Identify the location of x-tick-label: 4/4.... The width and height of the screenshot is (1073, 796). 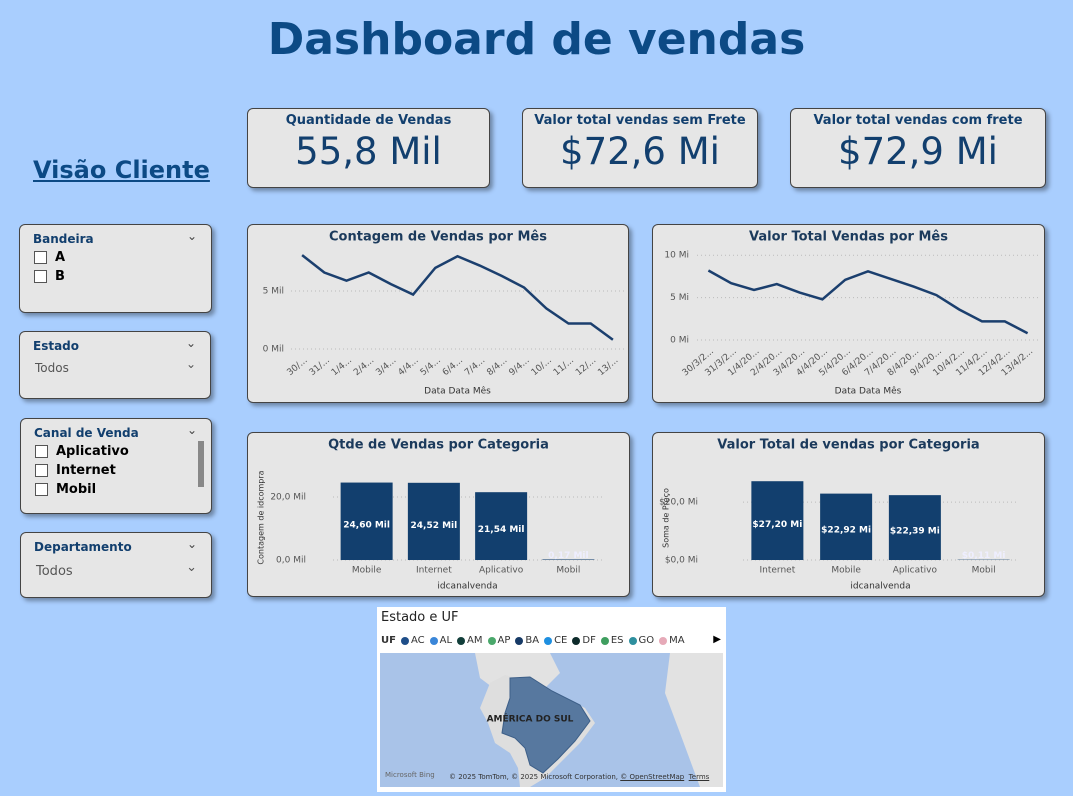
(409, 367).